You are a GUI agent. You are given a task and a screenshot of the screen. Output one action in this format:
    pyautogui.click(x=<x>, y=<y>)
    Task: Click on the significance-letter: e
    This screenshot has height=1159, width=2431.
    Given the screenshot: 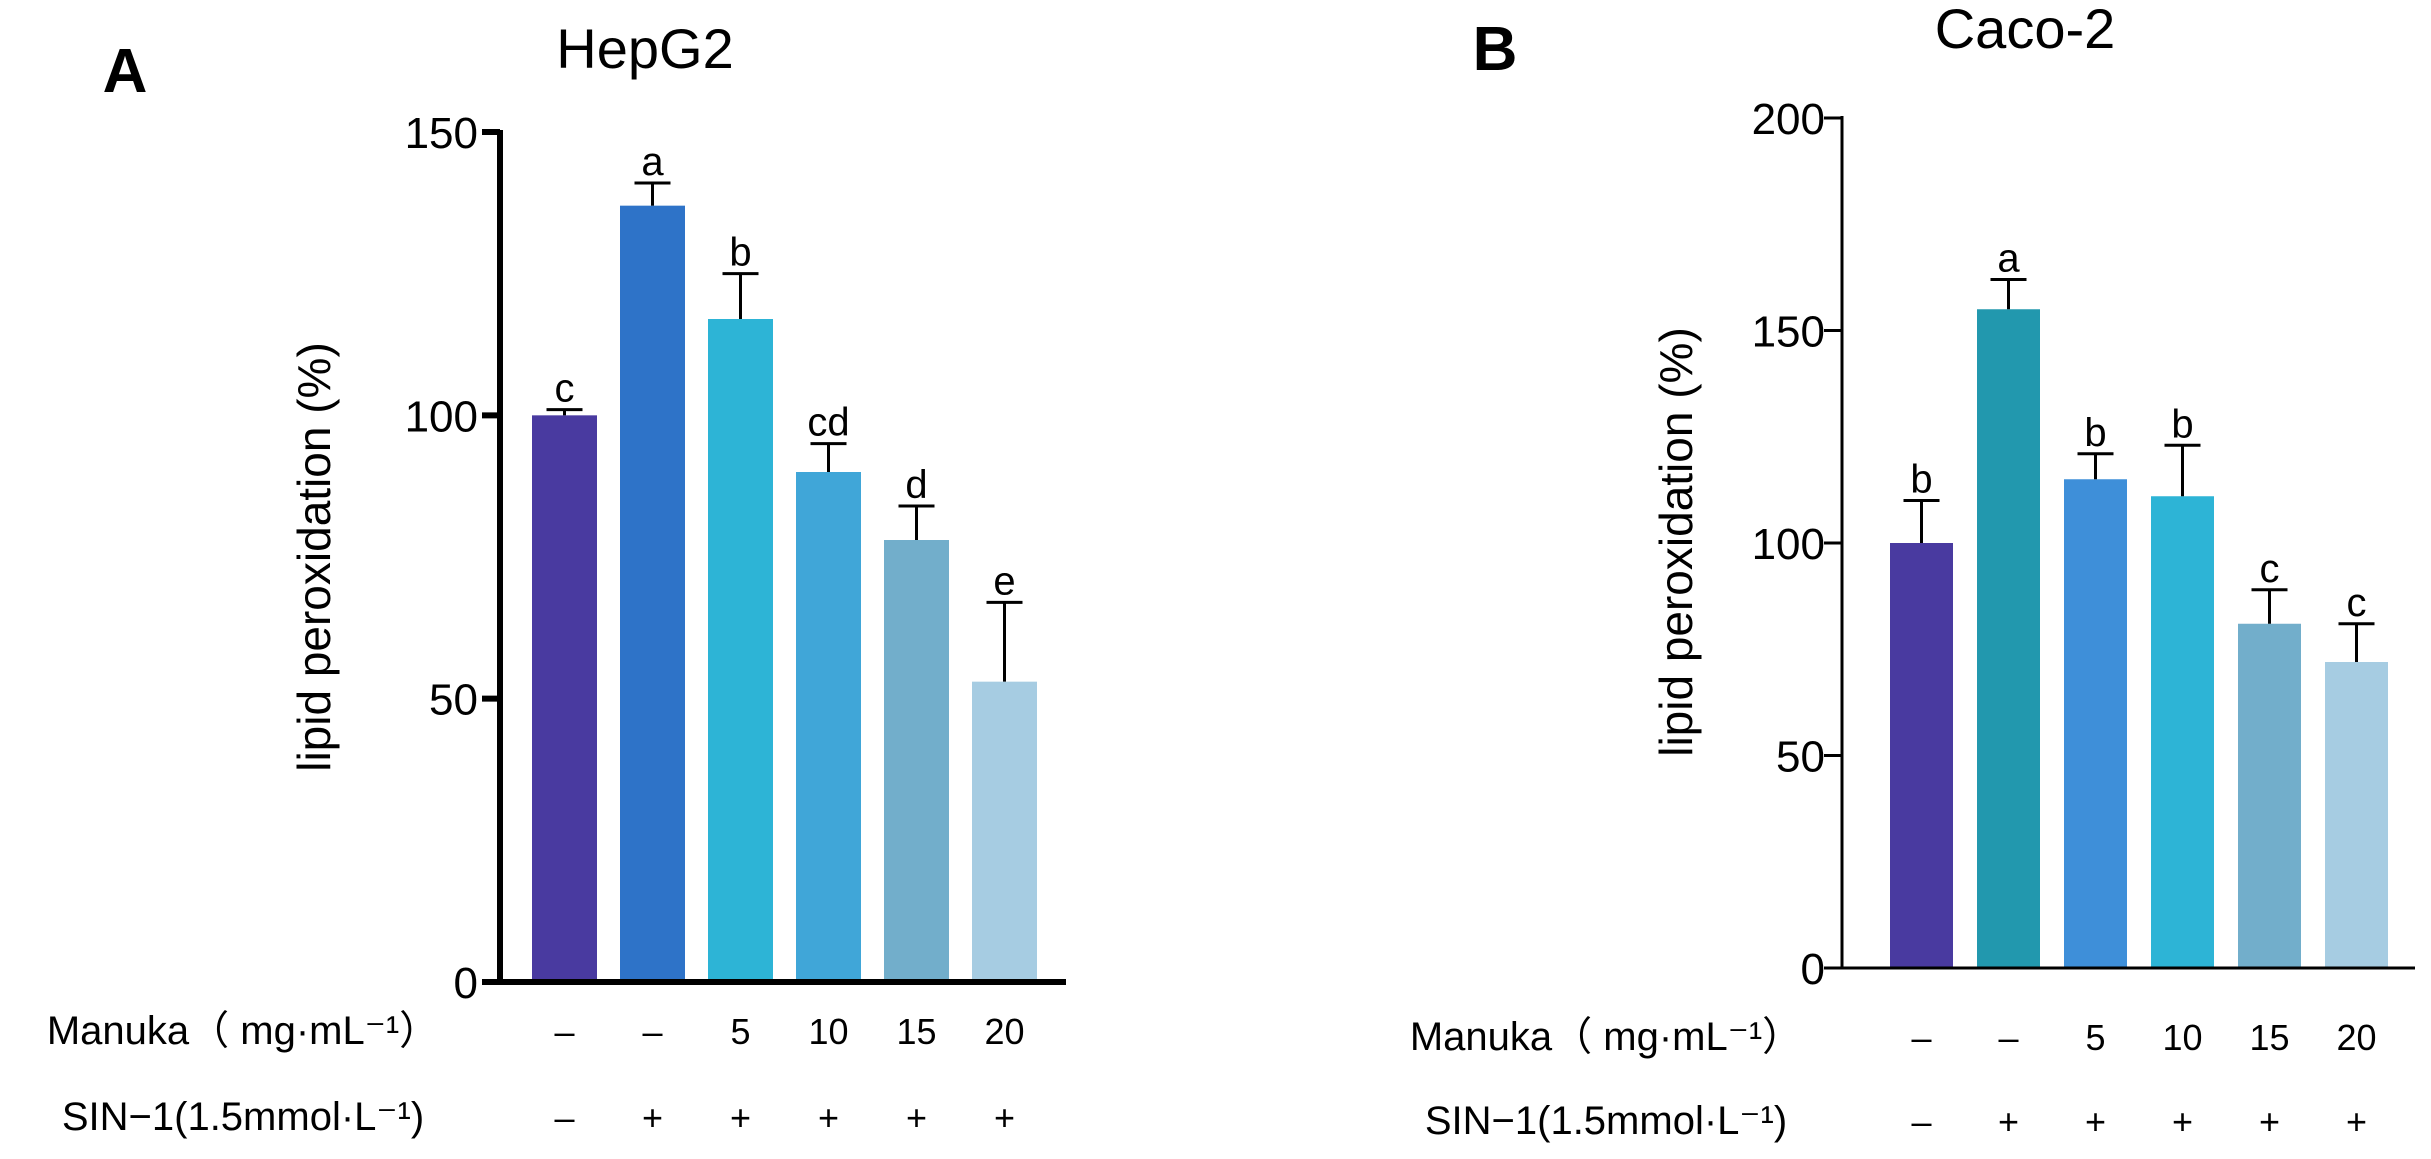 What is the action you would take?
    pyautogui.click(x=1004, y=581)
    